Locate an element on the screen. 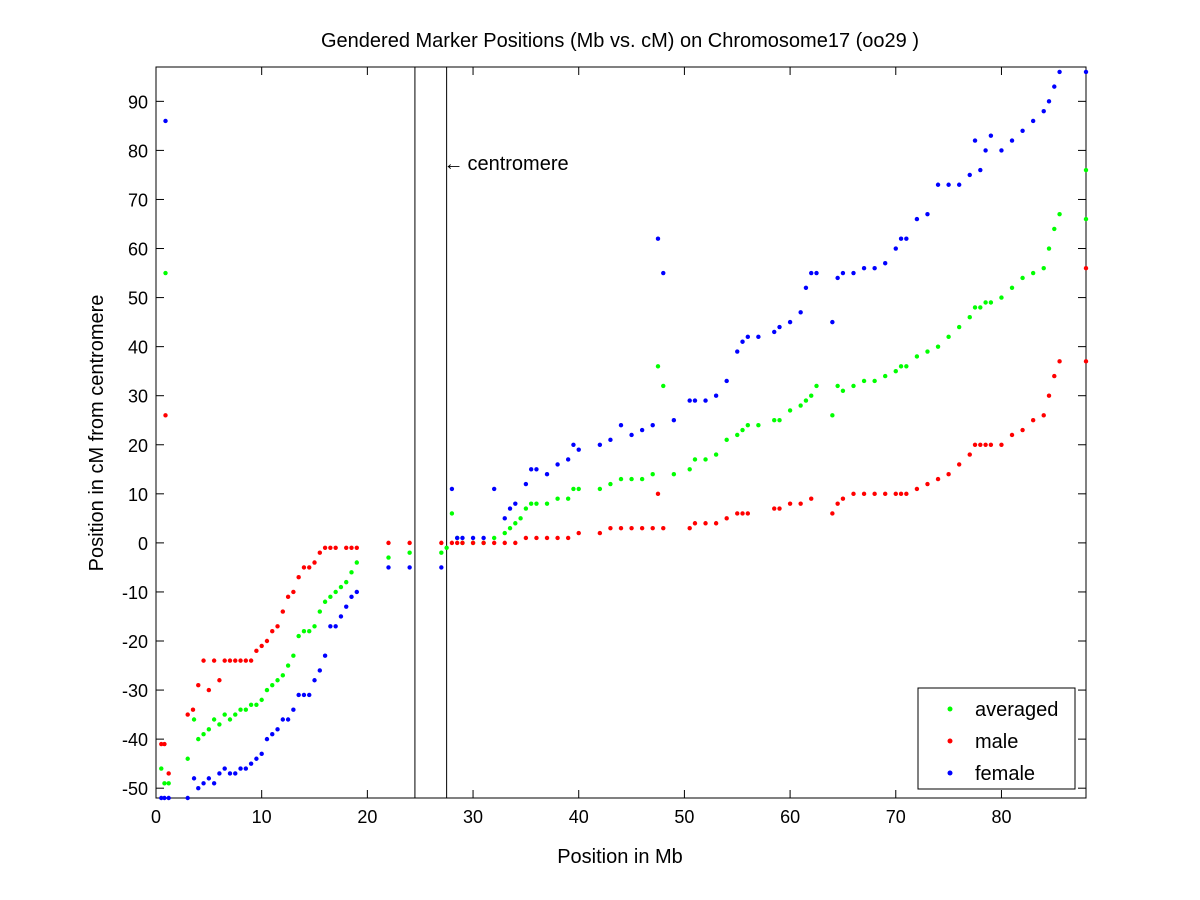 The height and width of the screenshot is (900, 1200). y-tick-label: 20 is located at coordinates (138, 446).